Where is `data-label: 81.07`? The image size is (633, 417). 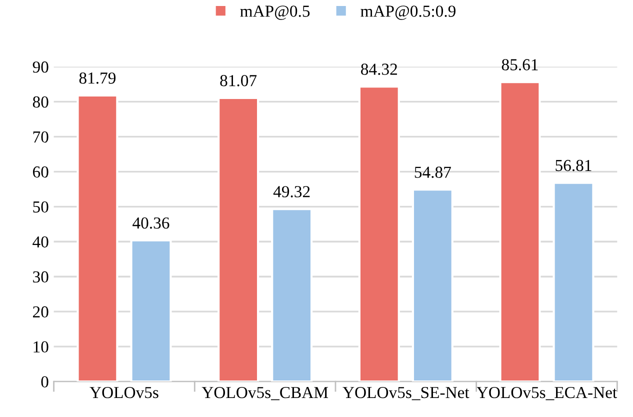
data-label: 81.07 is located at coordinates (238, 80).